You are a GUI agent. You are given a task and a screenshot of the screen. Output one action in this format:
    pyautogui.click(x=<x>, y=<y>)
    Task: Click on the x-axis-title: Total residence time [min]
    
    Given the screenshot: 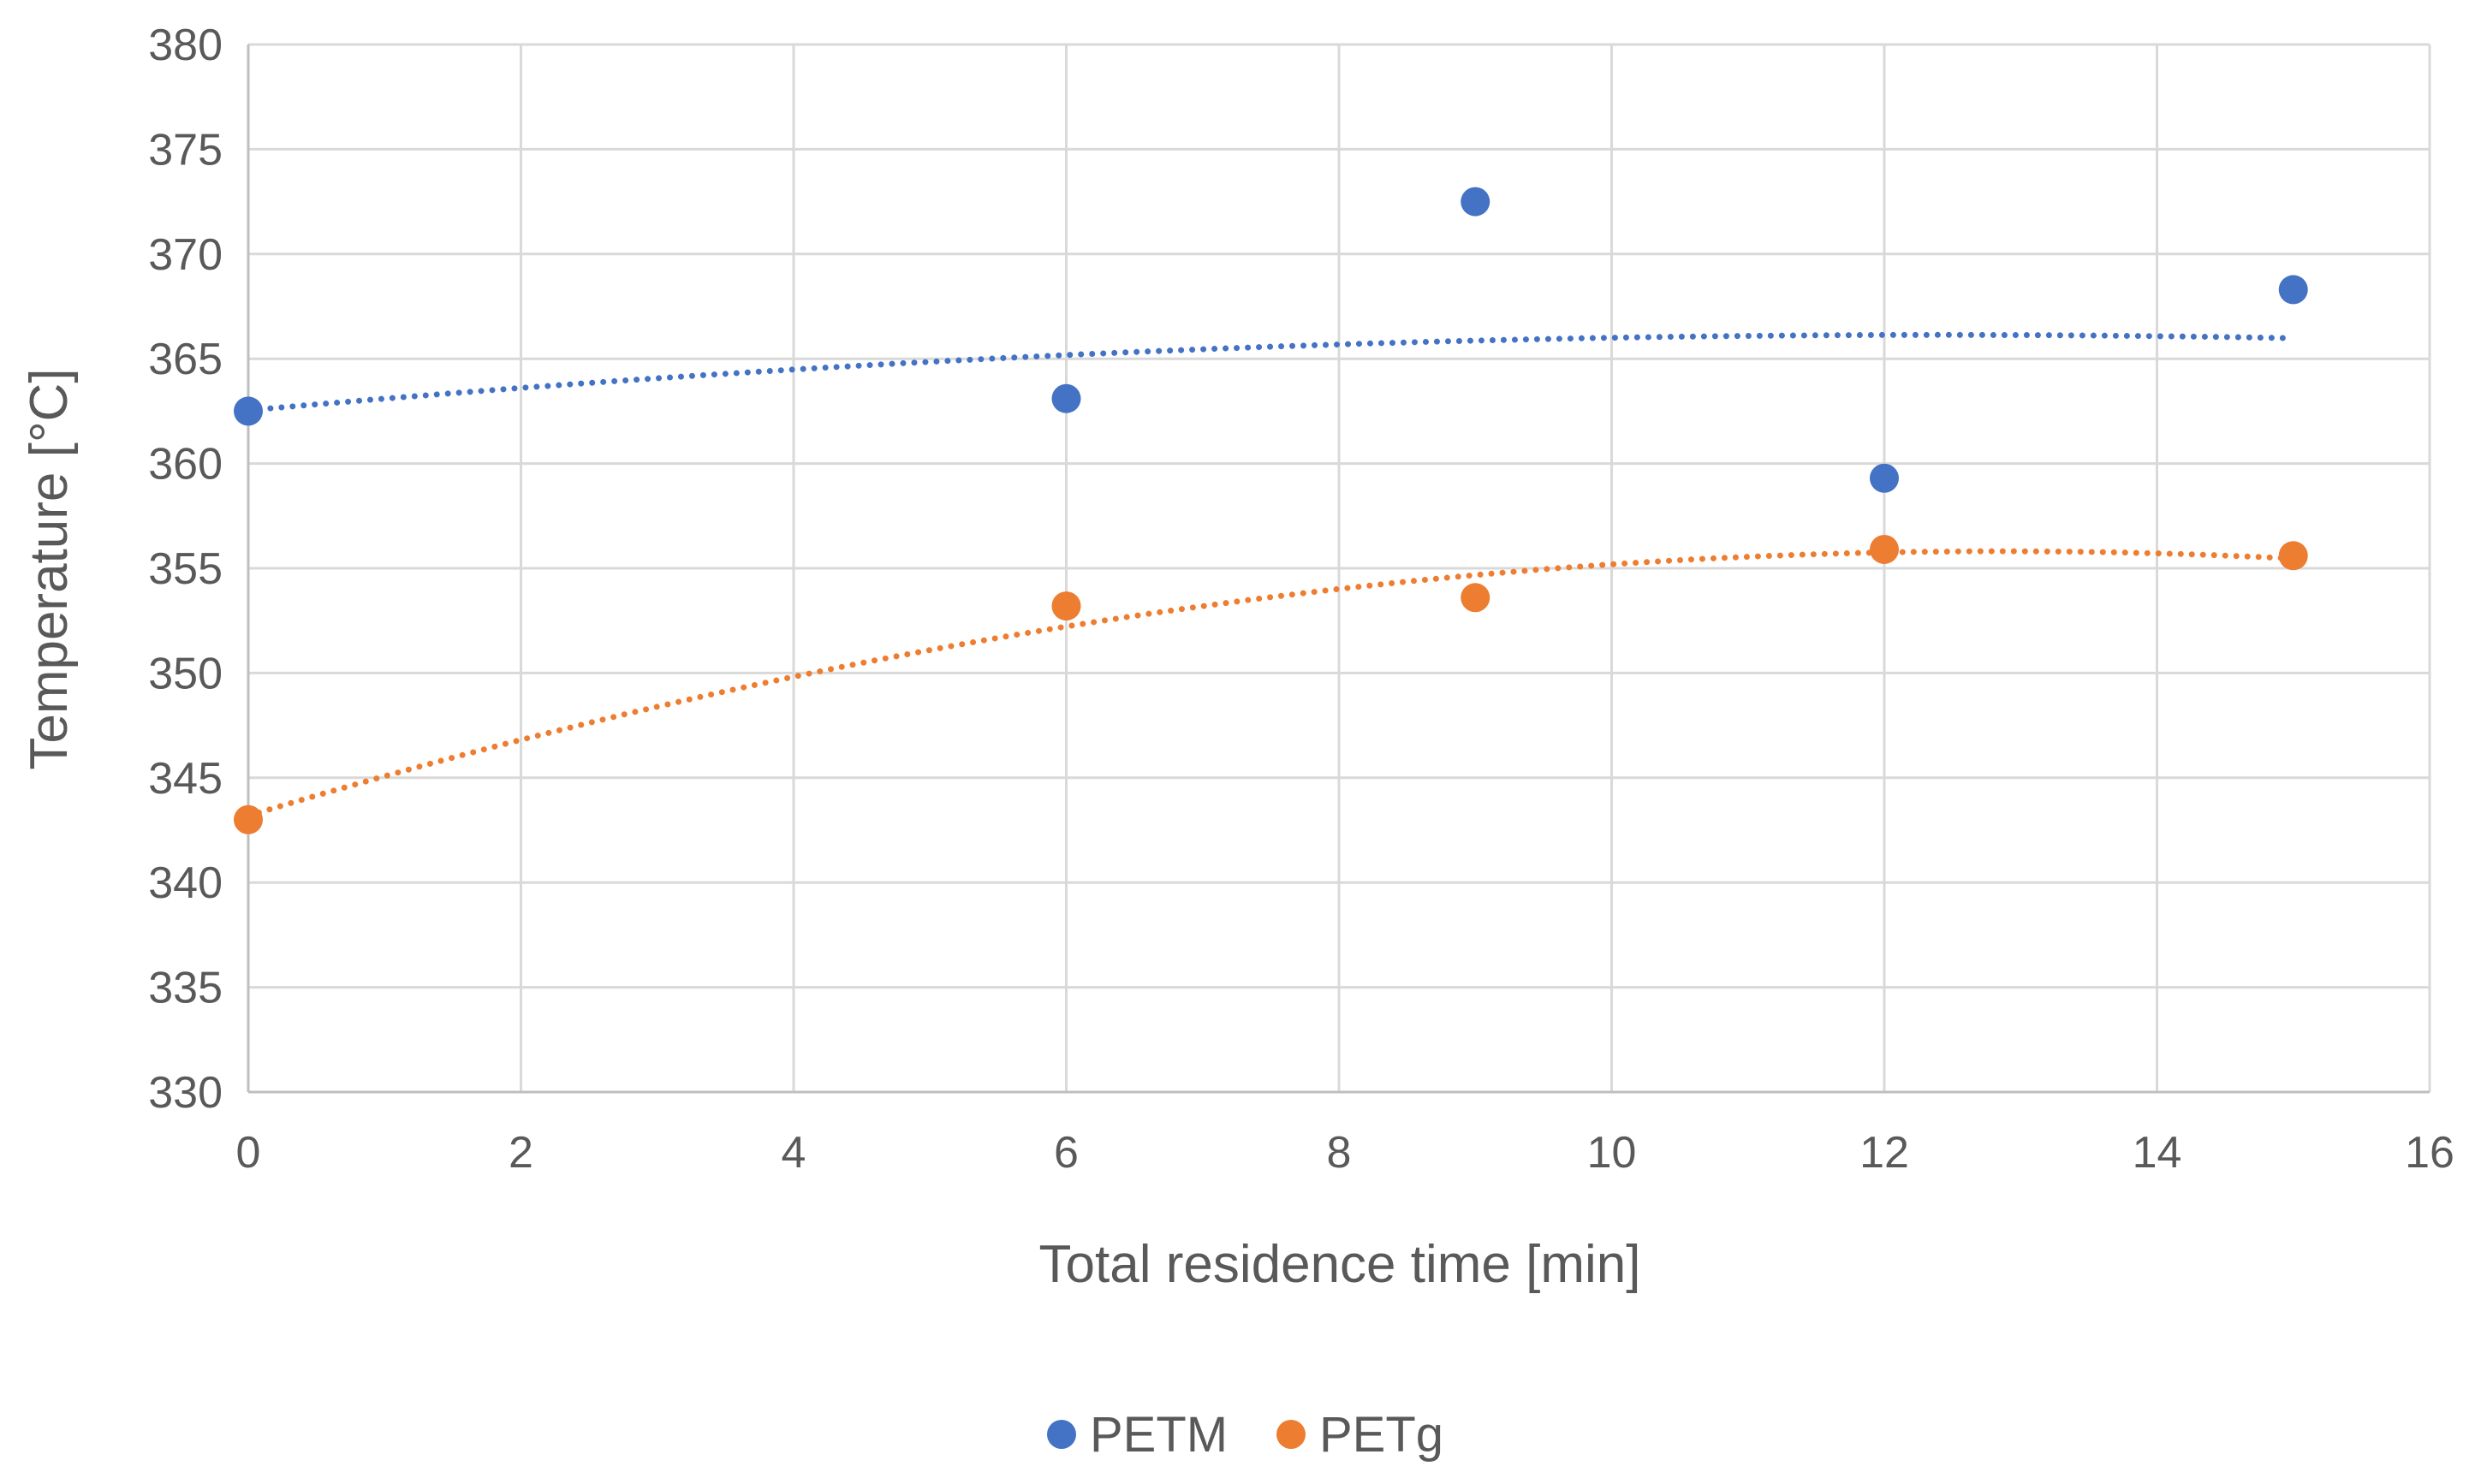 What is the action you would take?
    pyautogui.click(x=1340, y=1265)
    